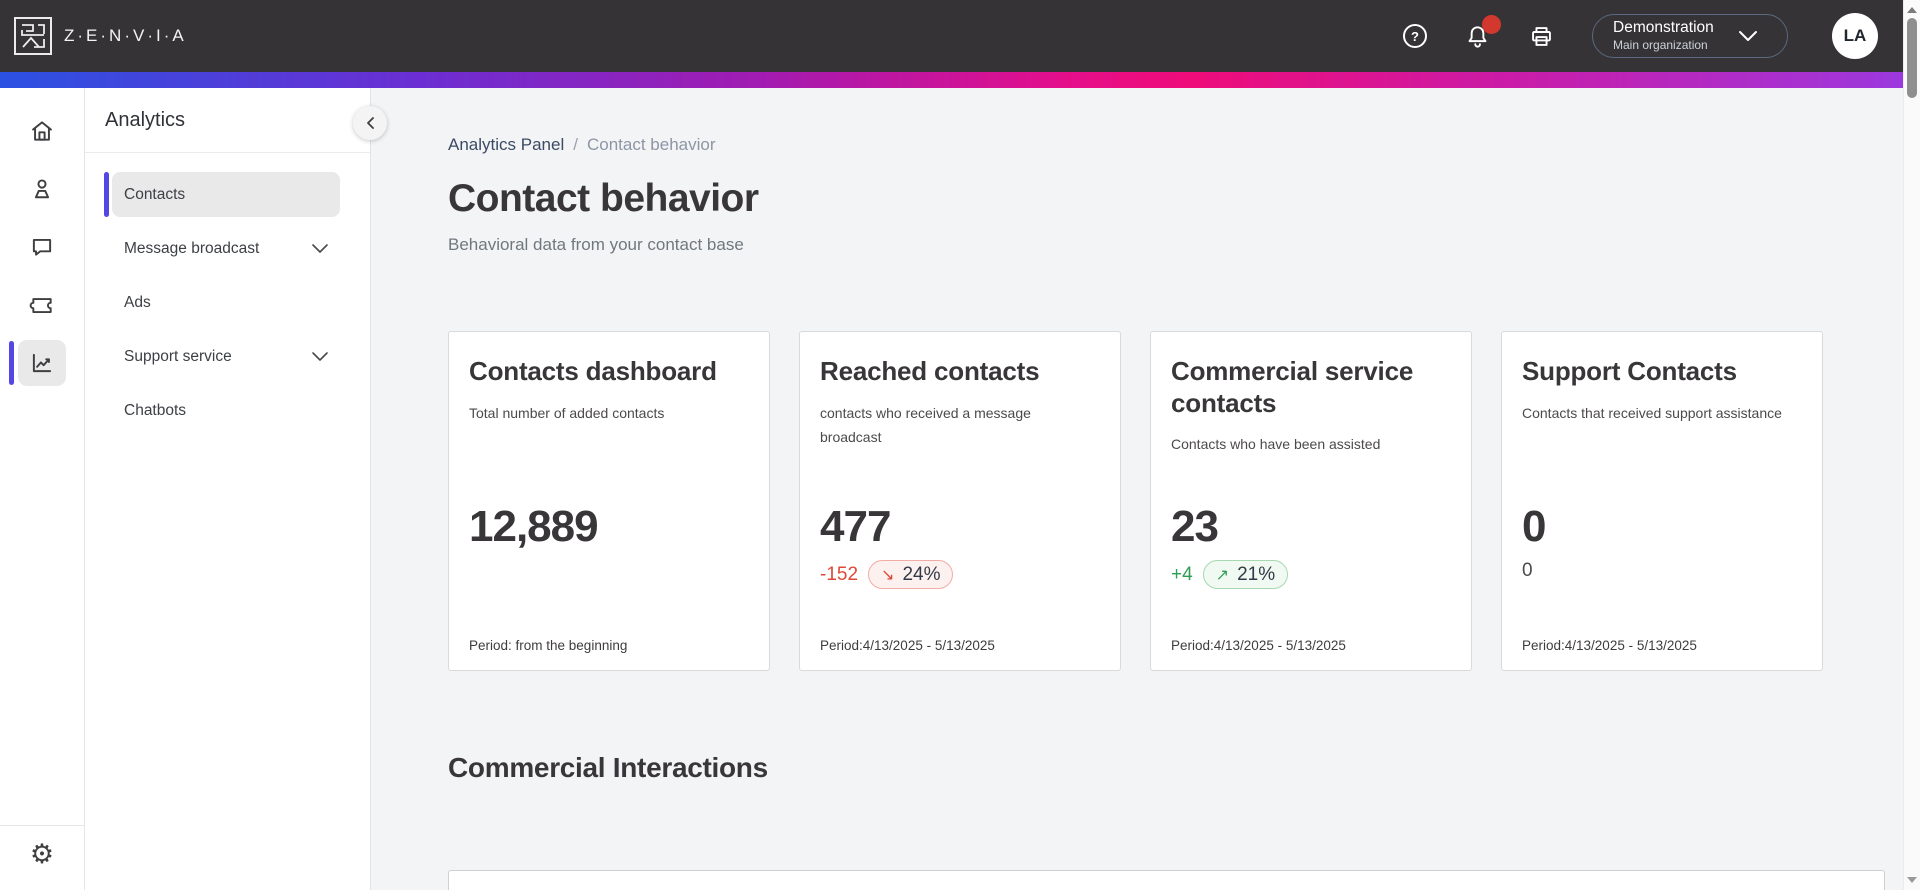 This screenshot has width=1920, height=890. I want to click on chevron-left-icon, so click(370, 123).